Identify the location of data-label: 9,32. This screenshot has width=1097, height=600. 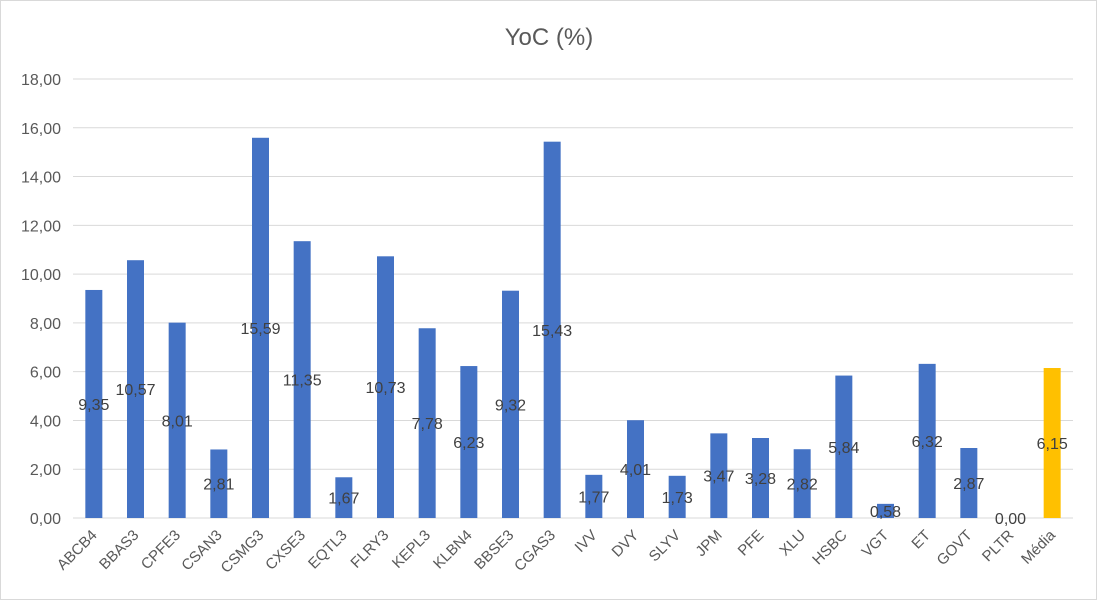
(510, 405).